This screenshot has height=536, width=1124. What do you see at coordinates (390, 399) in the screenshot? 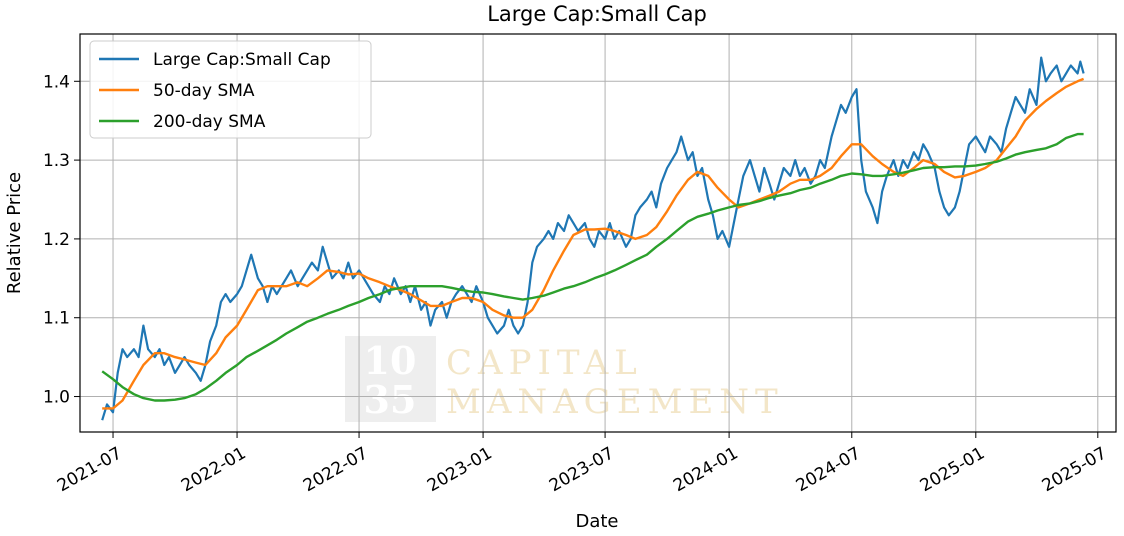
I see `watermark-number-bottom: 35` at bounding box center [390, 399].